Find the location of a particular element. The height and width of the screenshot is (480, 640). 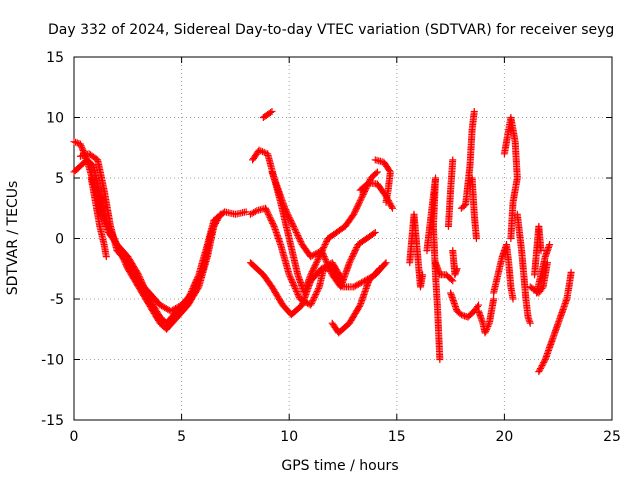

x-tick-label: 0 is located at coordinates (74, 437).